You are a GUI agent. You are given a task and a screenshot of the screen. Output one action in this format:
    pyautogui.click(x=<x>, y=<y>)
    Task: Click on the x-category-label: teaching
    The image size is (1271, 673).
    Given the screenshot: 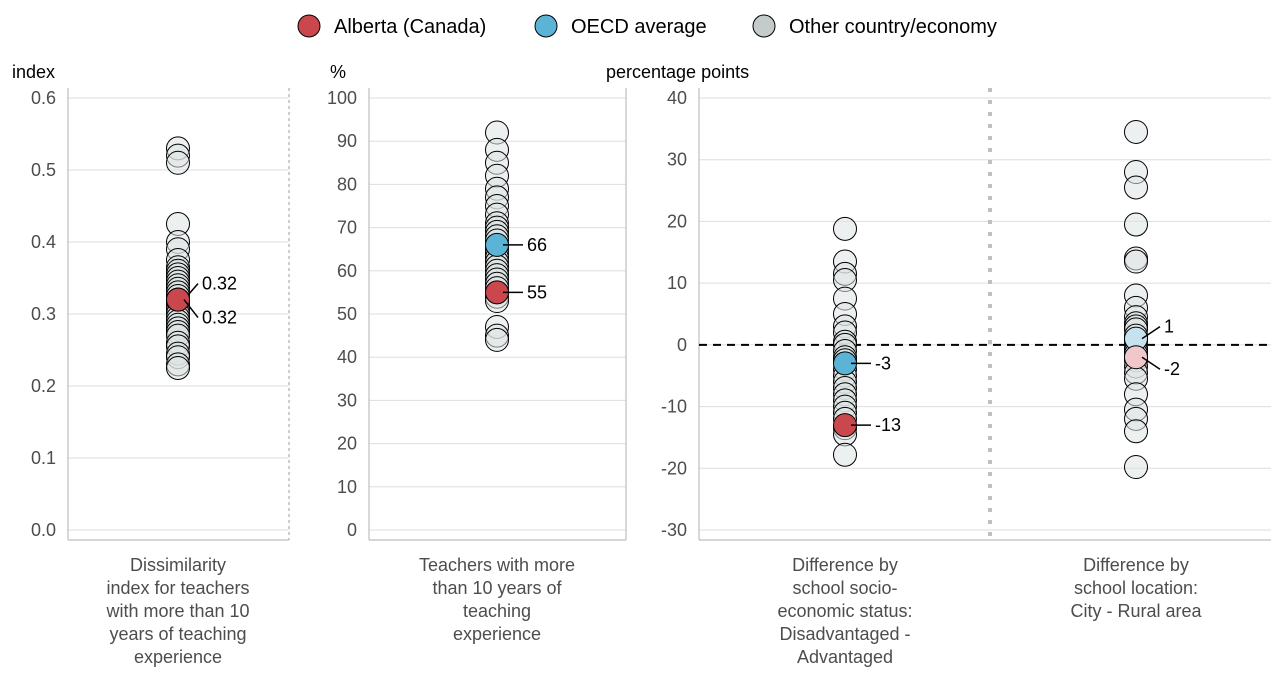 What is the action you would take?
    pyautogui.click(x=497, y=611)
    